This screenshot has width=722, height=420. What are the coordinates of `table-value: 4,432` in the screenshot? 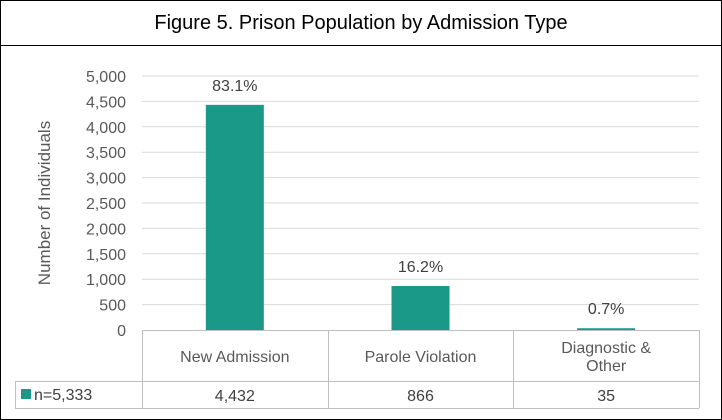 It's located at (235, 396).